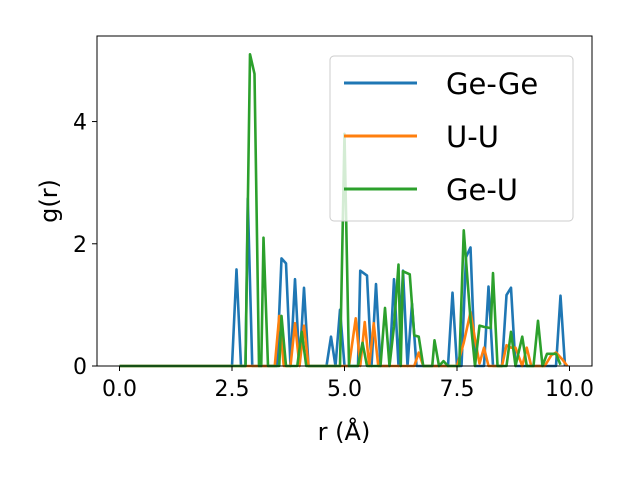 This screenshot has height=480, width=640. I want to click on y-tick-label: 0, so click(80, 367).